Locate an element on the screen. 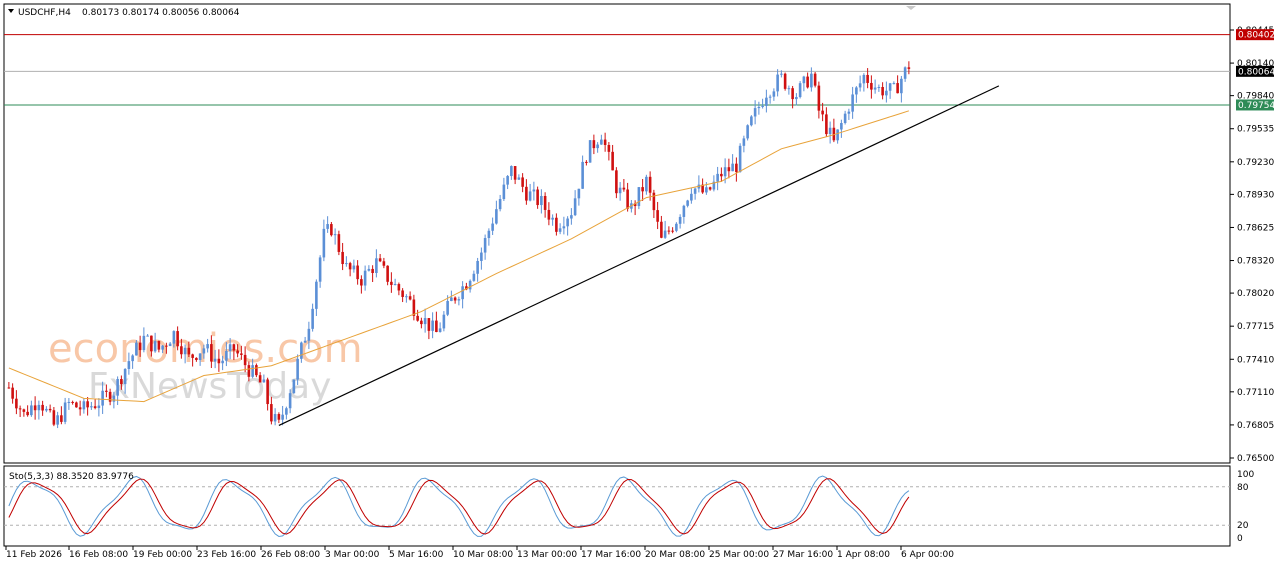 The image size is (1280, 567). stochastic-main-line is located at coordinates (459, 506).